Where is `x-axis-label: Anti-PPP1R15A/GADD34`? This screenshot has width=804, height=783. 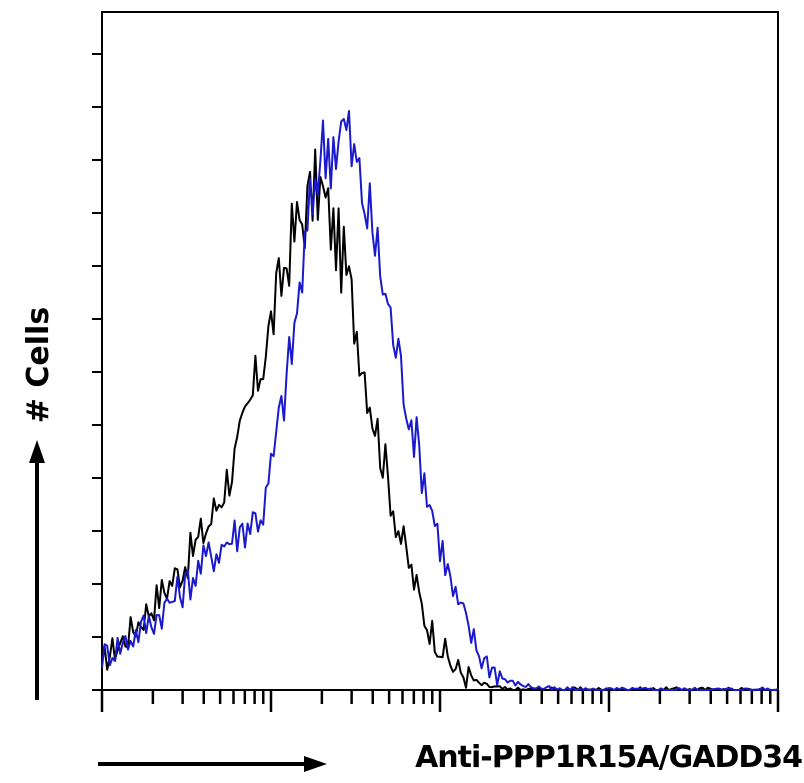
x-axis-label: Anti-PPP1R15A/GADD34 is located at coordinates (609, 757).